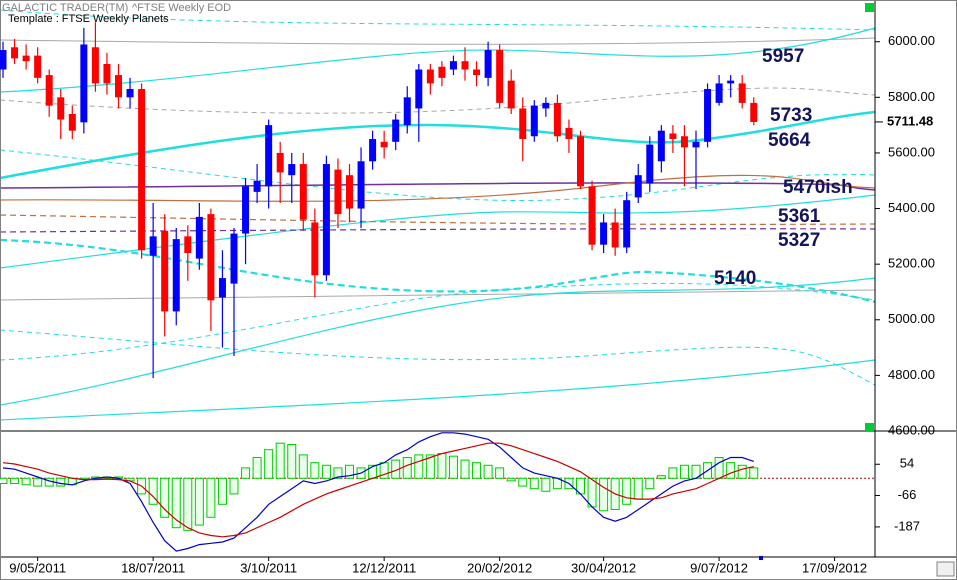  What do you see at coordinates (911, 318) in the screenshot?
I see `y-tick-label: 5000.00` at bounding box center [911, 318].